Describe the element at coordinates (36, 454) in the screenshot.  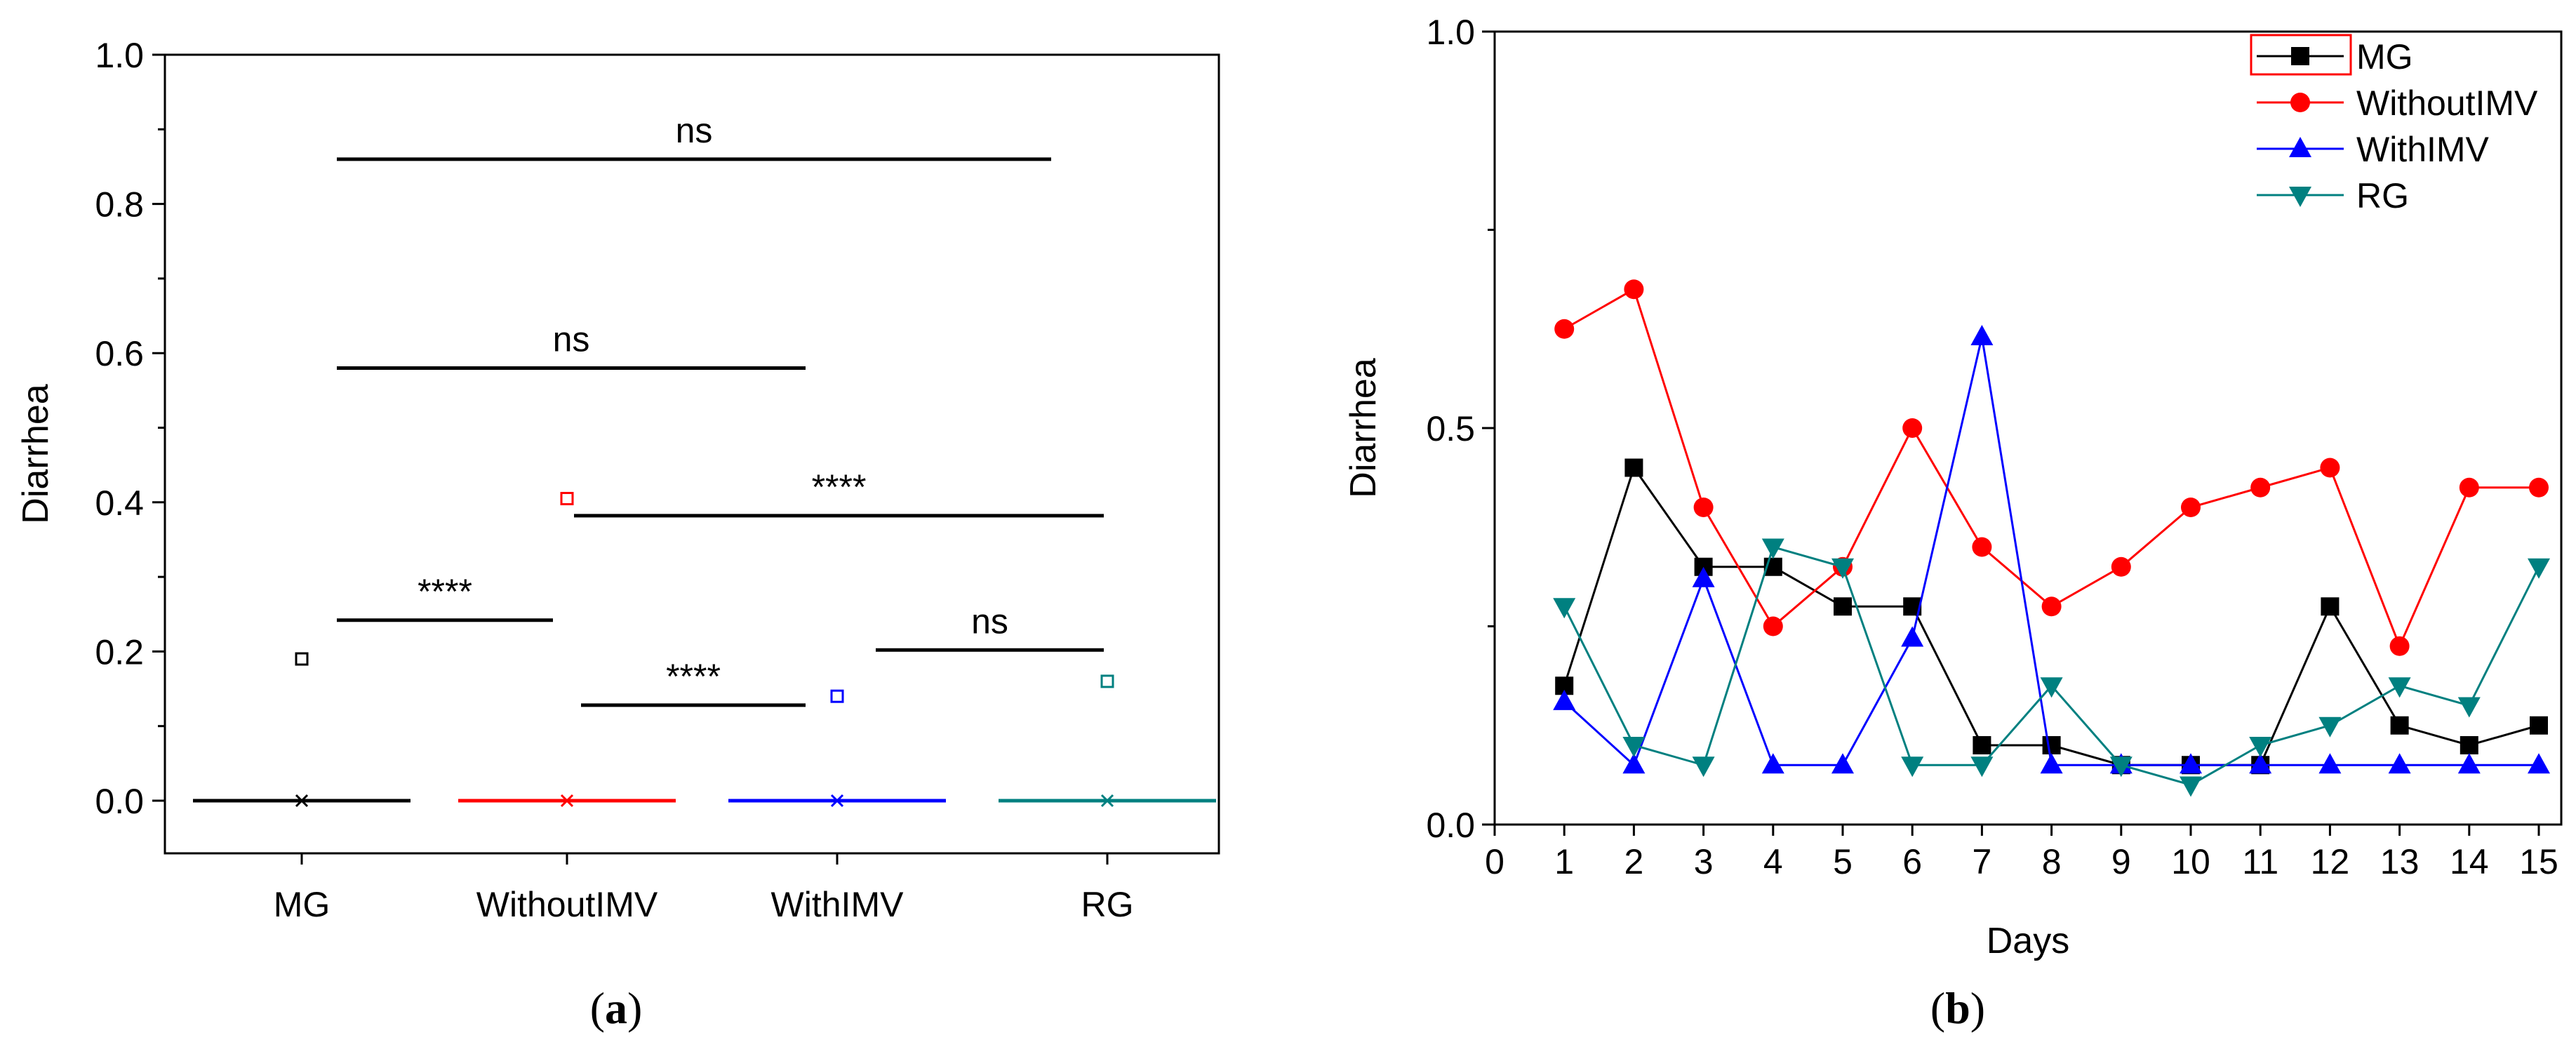
I see `y-axis-label-a: Diarrhea` at that location.